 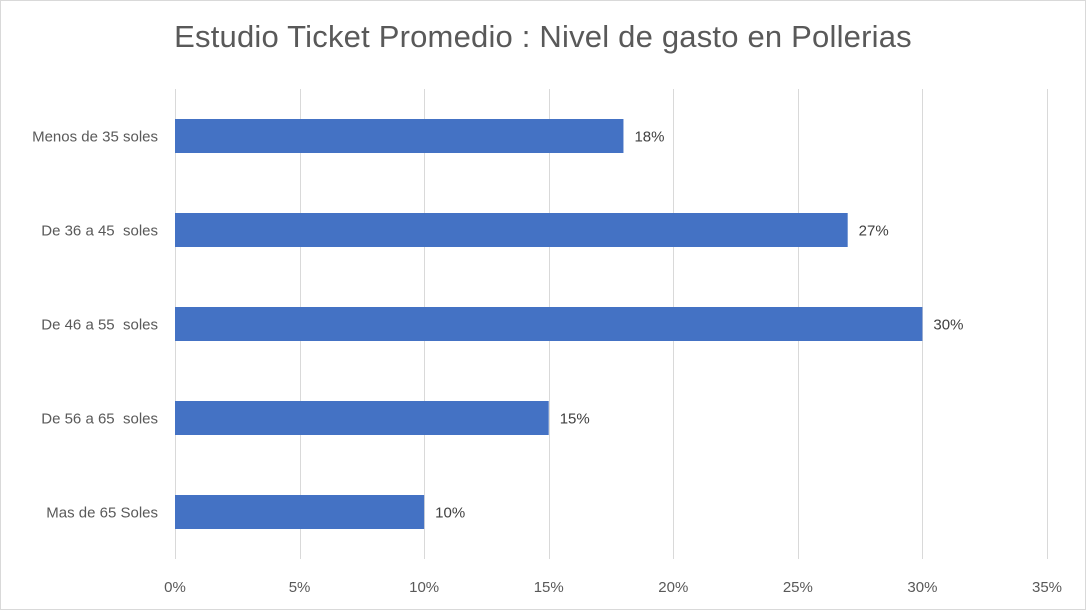 I want to click on x-tick-label: 35%, so click(x=1047, y=587).